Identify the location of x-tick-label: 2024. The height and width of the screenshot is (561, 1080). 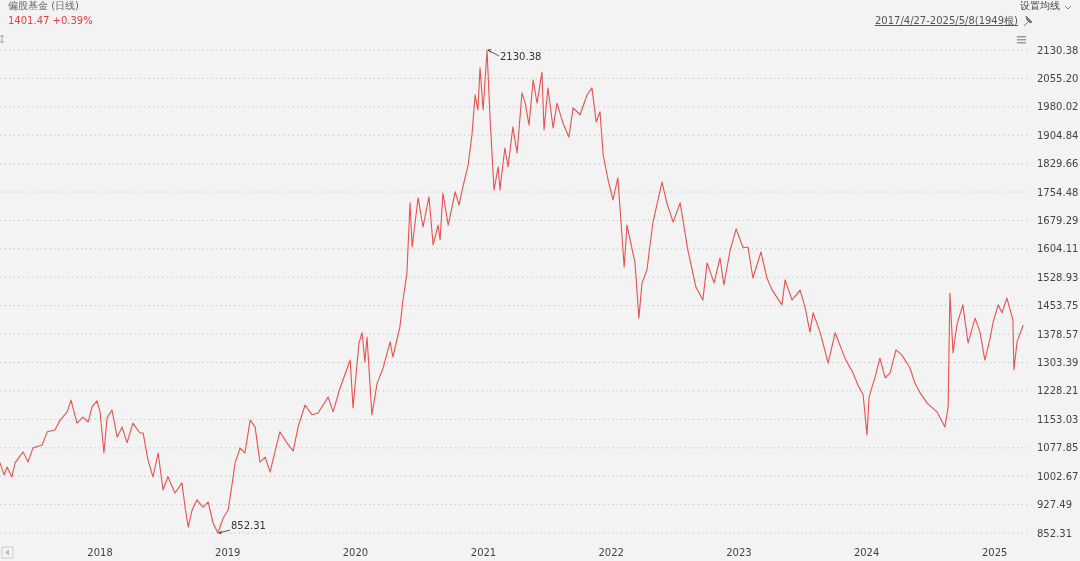
(866, 552).